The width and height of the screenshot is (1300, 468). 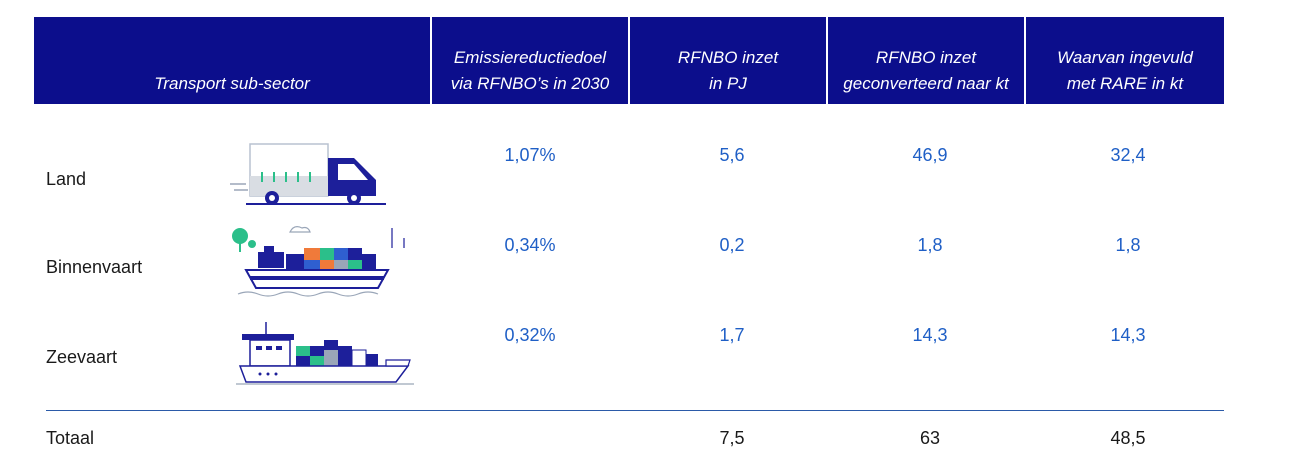 I want to click on value-land-rare: 32,4, so click(x=1128, y=155).